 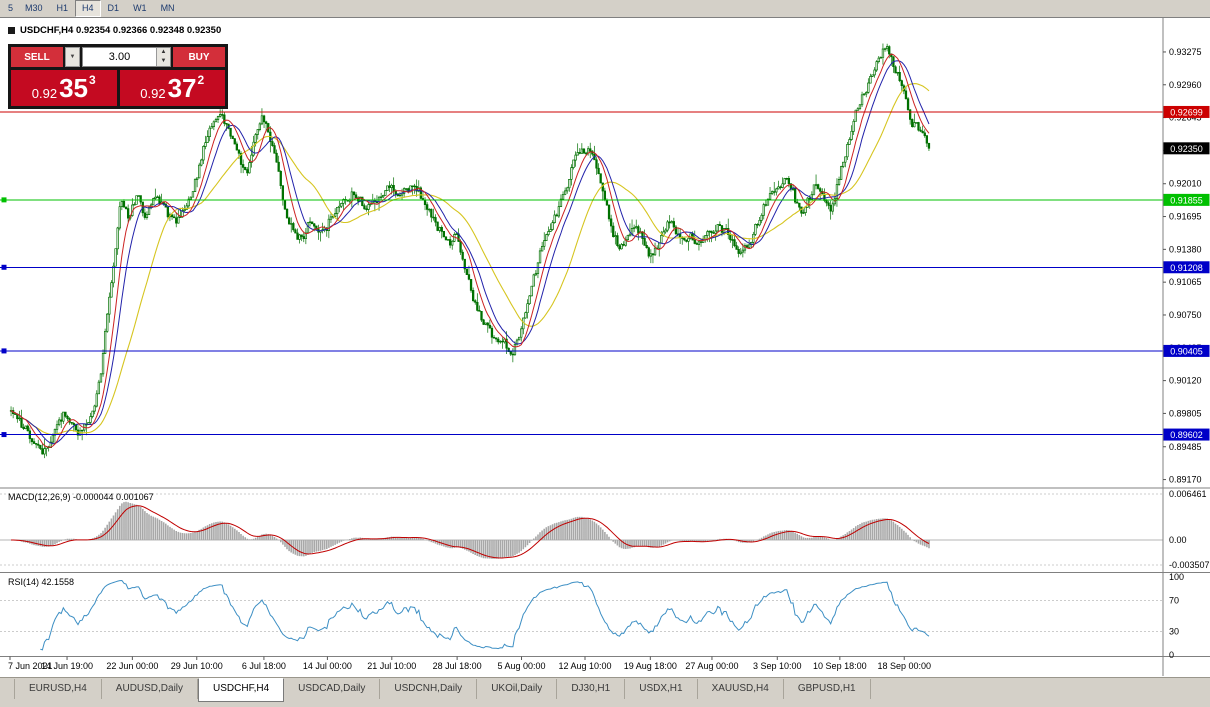 What do you see at coordinates (1185, 184) in the screenshot?
I see `svg-text: 0.92010` at bounding box center [1185, 184].